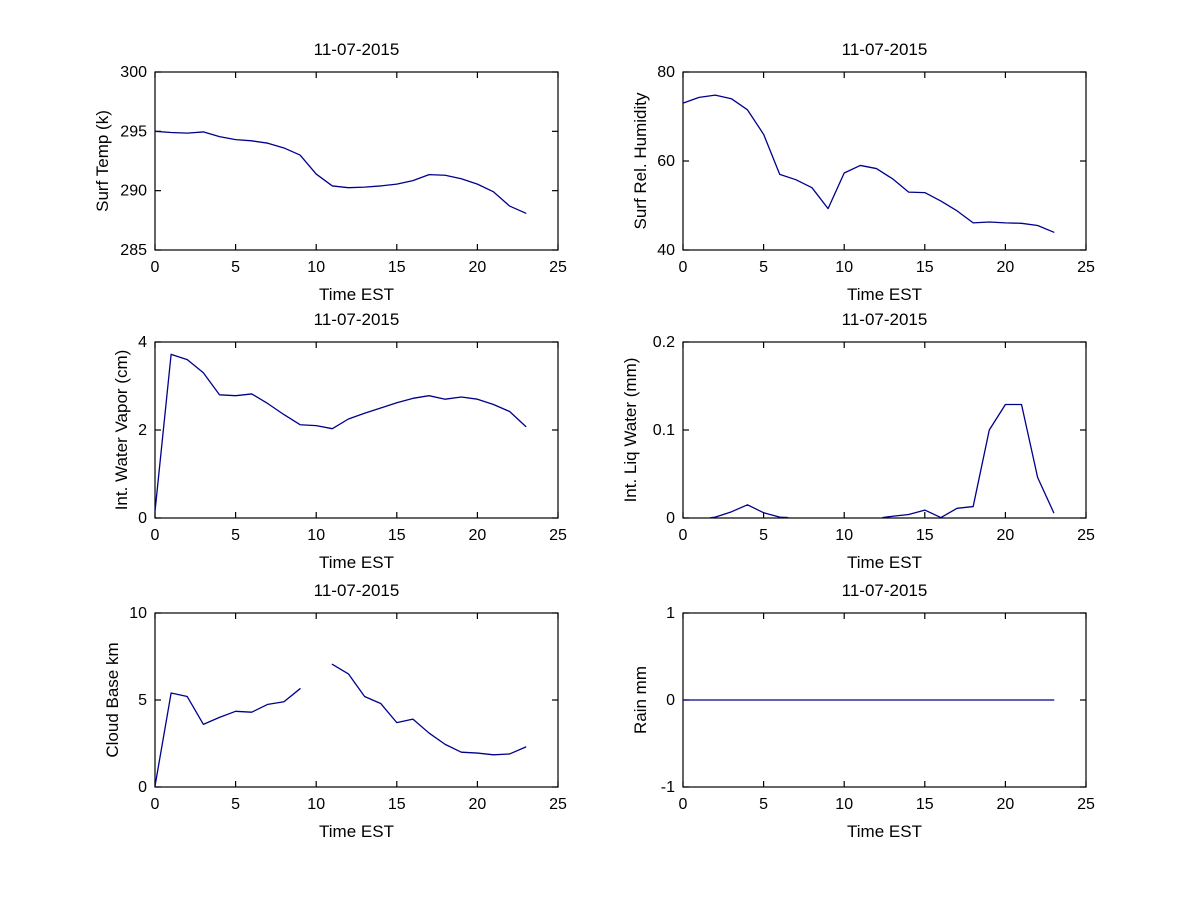 The height and width of the screenshot is (900, 1200). Describe the element at coordinates (664, 430) in the screenshot. I see `y-tick-label: 0.1` at that location.